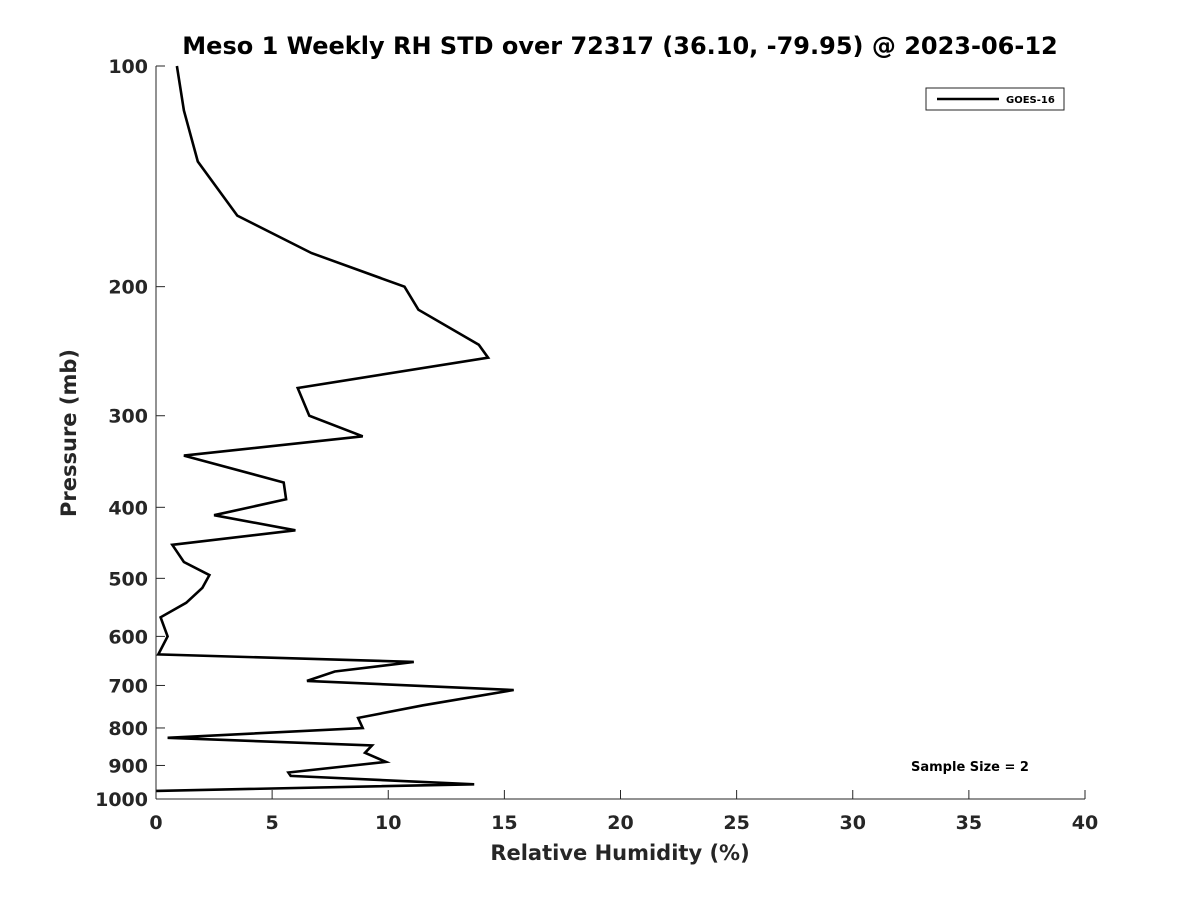 This screenshot has height=900, width=1200. I want to click on y-tick-label: 100, so click(128, 67).